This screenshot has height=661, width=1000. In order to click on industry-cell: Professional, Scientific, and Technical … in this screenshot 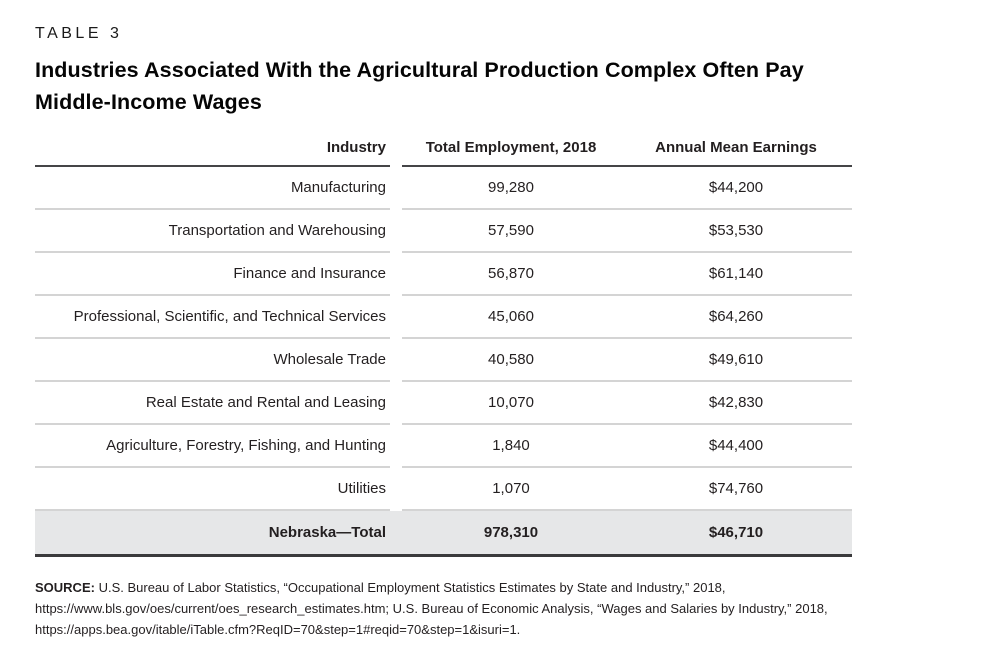, I will do `click(212, 317)`.